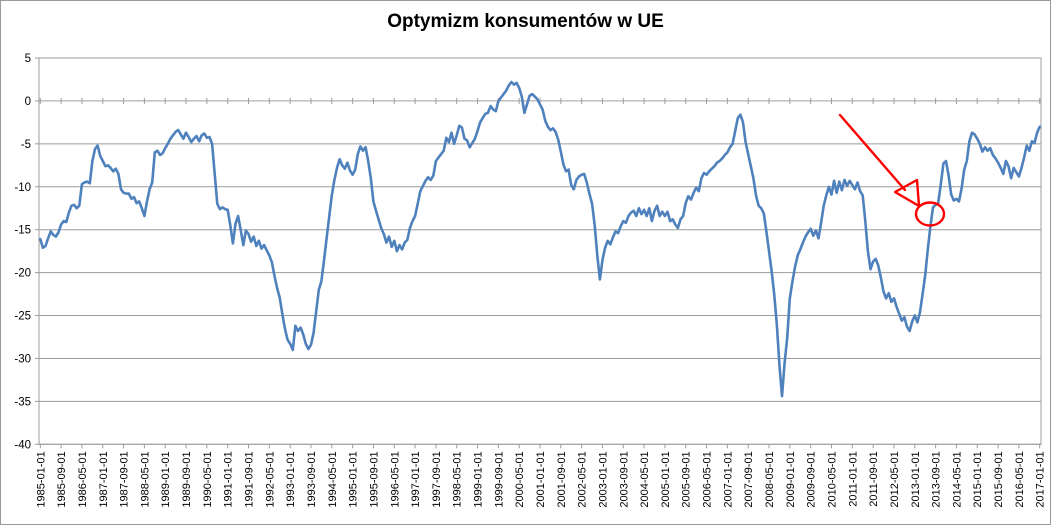 This screenshot has height=525, width=1051. I want to click on svg-text: 2004-05-01, so click(645, 479).